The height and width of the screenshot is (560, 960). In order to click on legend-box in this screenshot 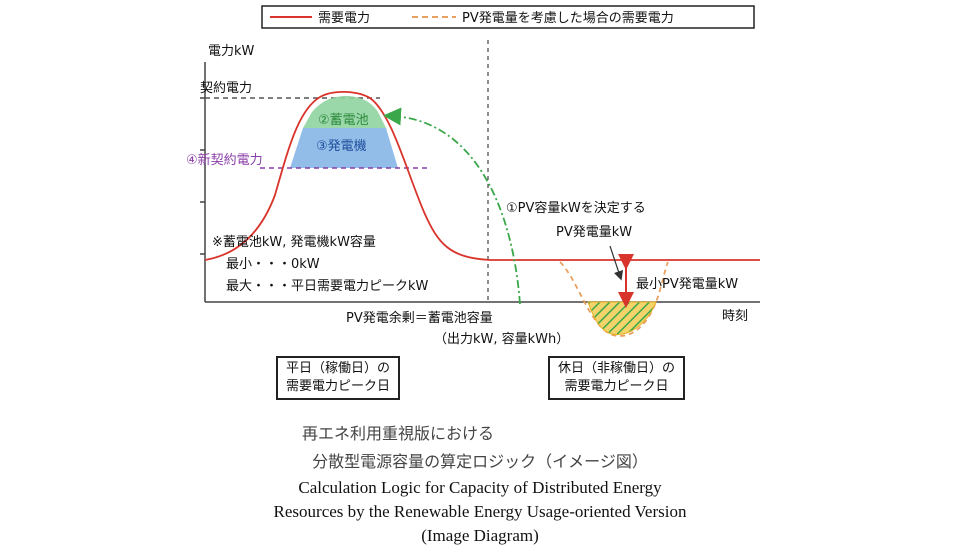, I will do `click(508, 17)`.